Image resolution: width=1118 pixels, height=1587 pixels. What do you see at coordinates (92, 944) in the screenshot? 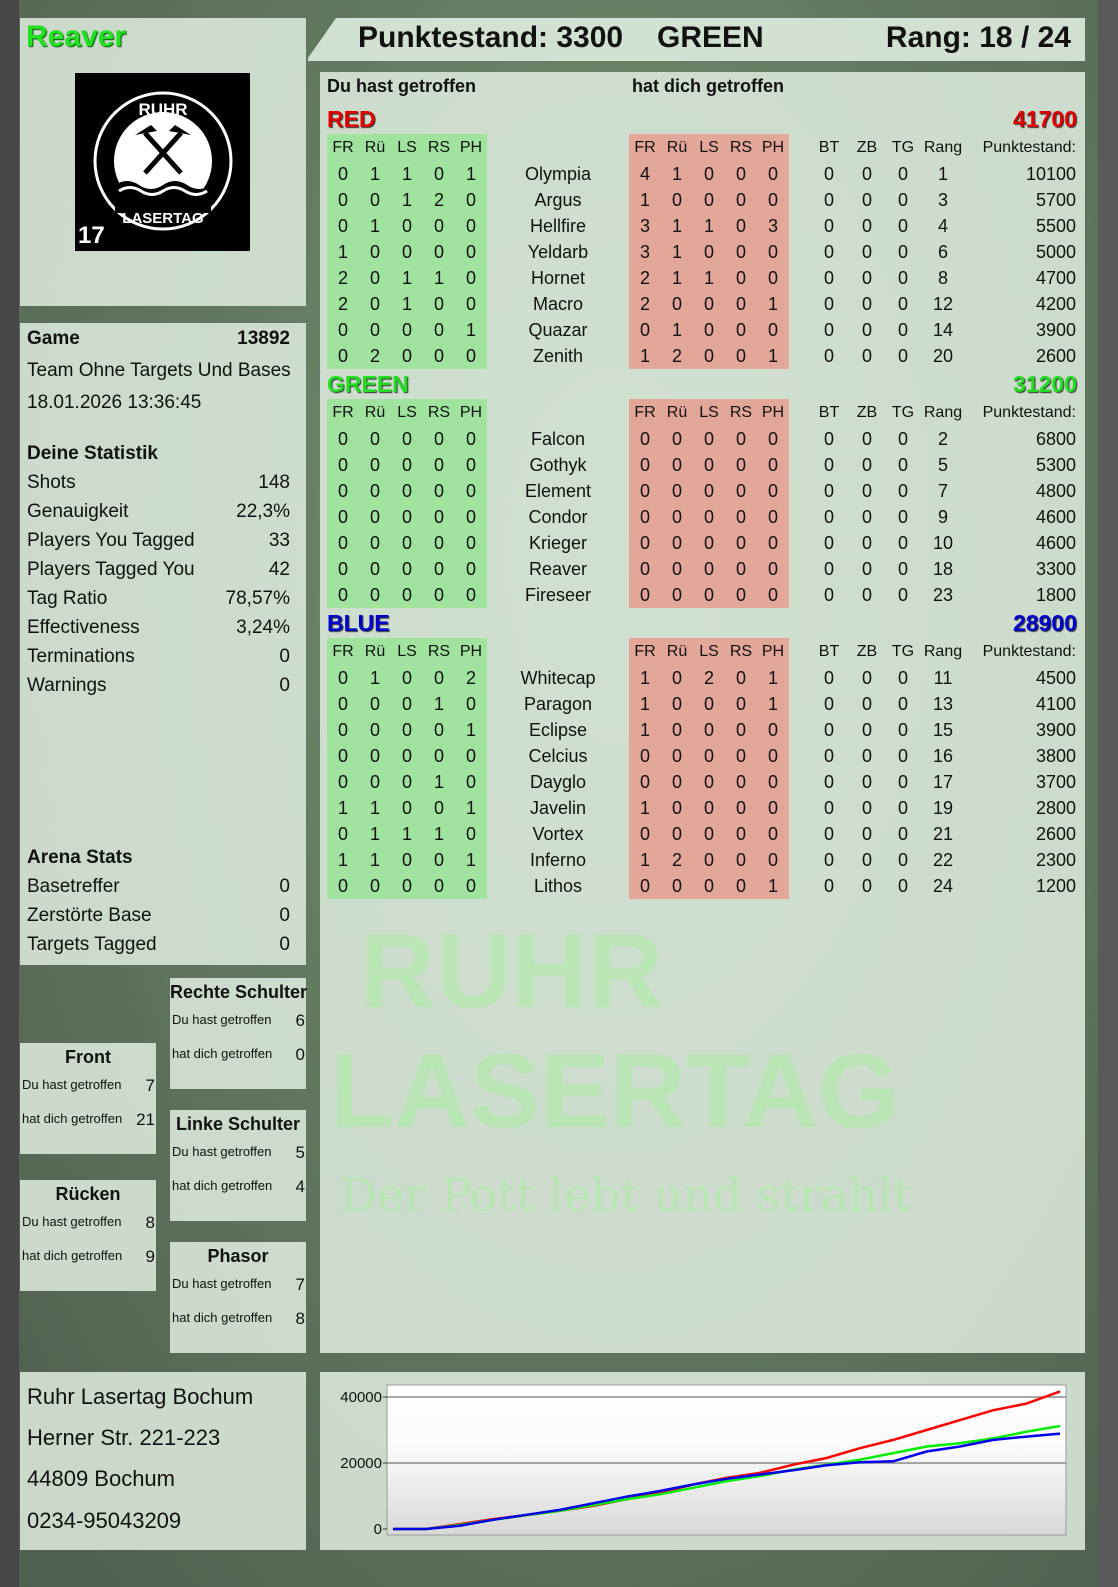
I see `stat-label: Targets Tagged` at bounding box center [92, 944].